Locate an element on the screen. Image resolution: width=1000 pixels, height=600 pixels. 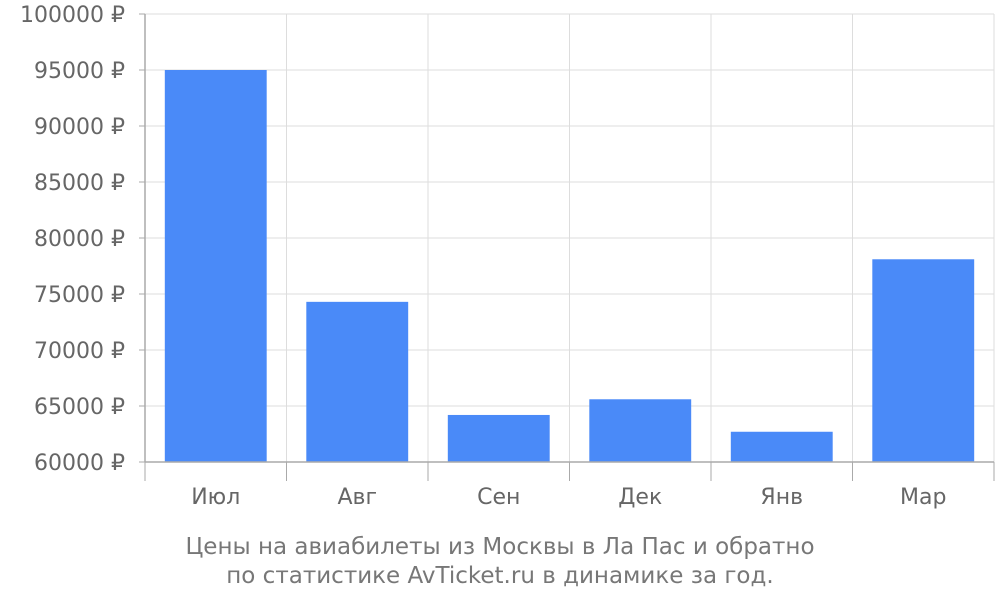
x-tick-label: Сен is located at coordinates (498, 497).